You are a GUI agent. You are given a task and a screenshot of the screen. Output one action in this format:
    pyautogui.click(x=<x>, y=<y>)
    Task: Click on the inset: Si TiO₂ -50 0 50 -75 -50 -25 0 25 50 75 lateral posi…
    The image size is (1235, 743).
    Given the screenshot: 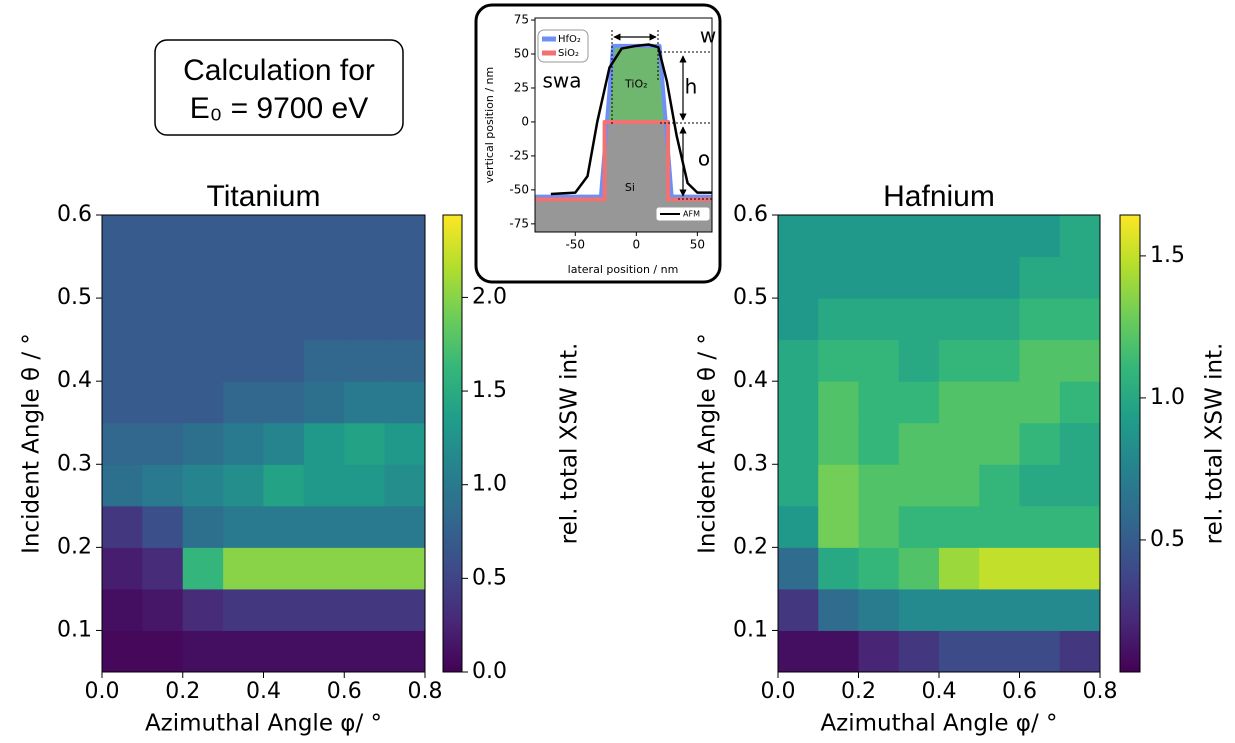 What is the action you would take?
    pyautogui.click(x=598, y=143)
    